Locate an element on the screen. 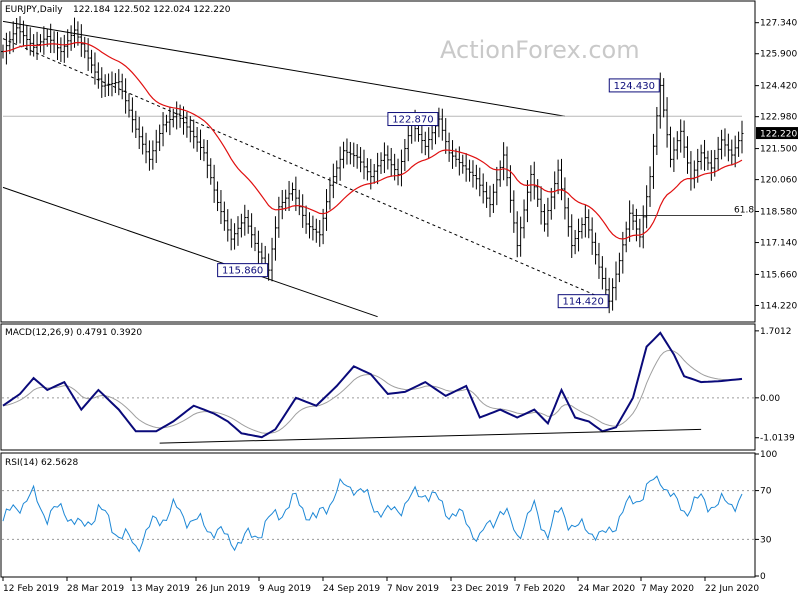 This screenshot has width=800, height=600. x-tick-label: 7 May 2020 is located at coordinates (667, 589).